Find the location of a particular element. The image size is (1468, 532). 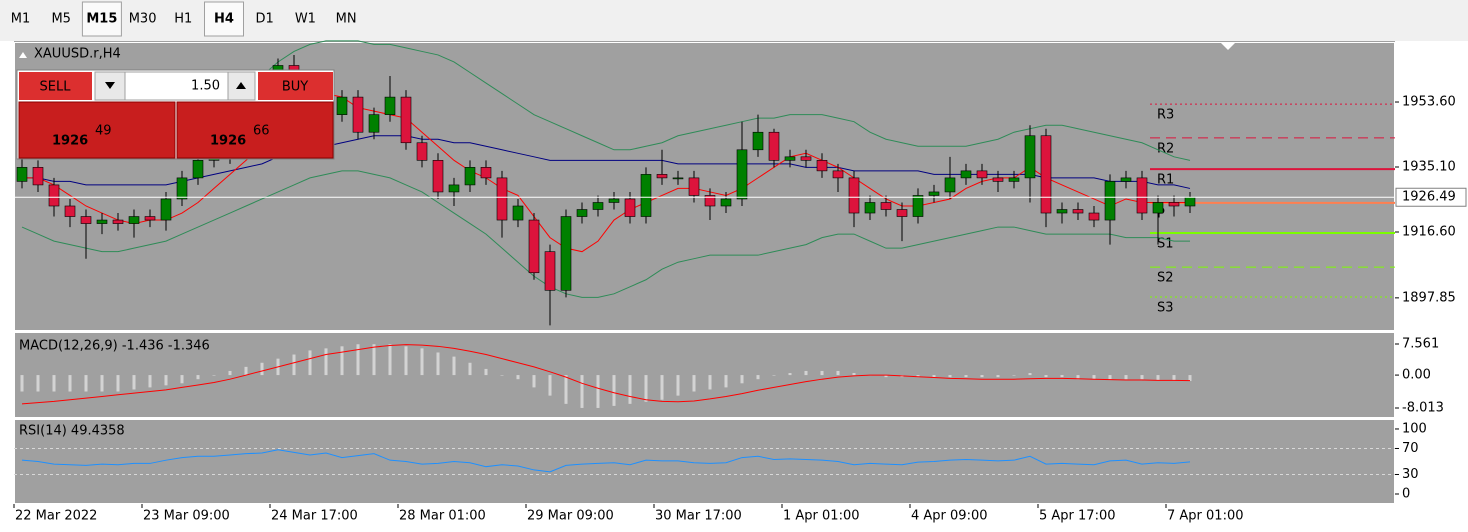

sell-button is located at coordinates (55, 86).